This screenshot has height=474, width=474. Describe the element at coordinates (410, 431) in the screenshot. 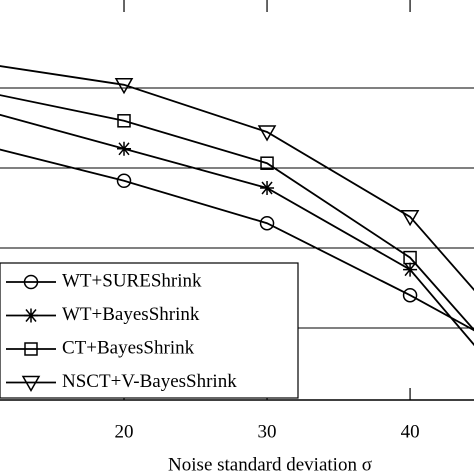

I see `x-tick-label: 40` at that location.